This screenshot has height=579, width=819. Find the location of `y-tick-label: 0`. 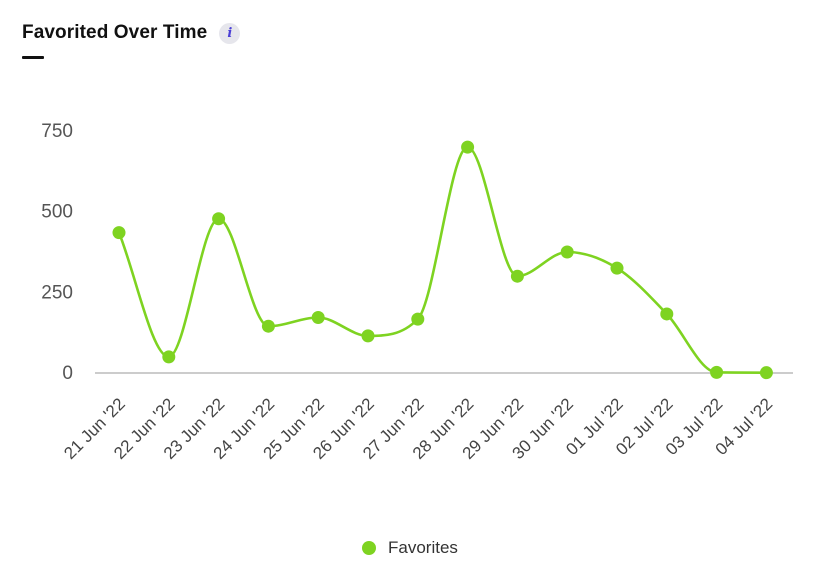

y-tick-label: 0 is located at coordinates (67, 373).